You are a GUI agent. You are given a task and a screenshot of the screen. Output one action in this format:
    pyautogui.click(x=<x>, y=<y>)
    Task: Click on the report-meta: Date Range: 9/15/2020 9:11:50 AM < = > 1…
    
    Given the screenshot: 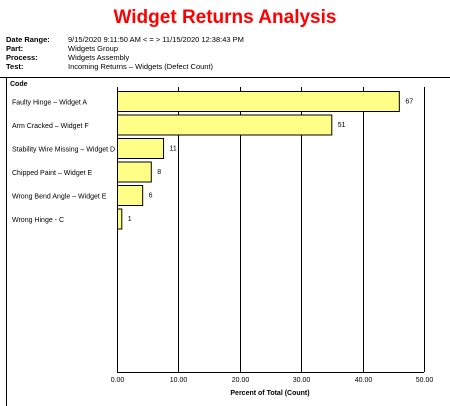 What is the action you would take?
    pyautogui.click(x=125, y=53)
    